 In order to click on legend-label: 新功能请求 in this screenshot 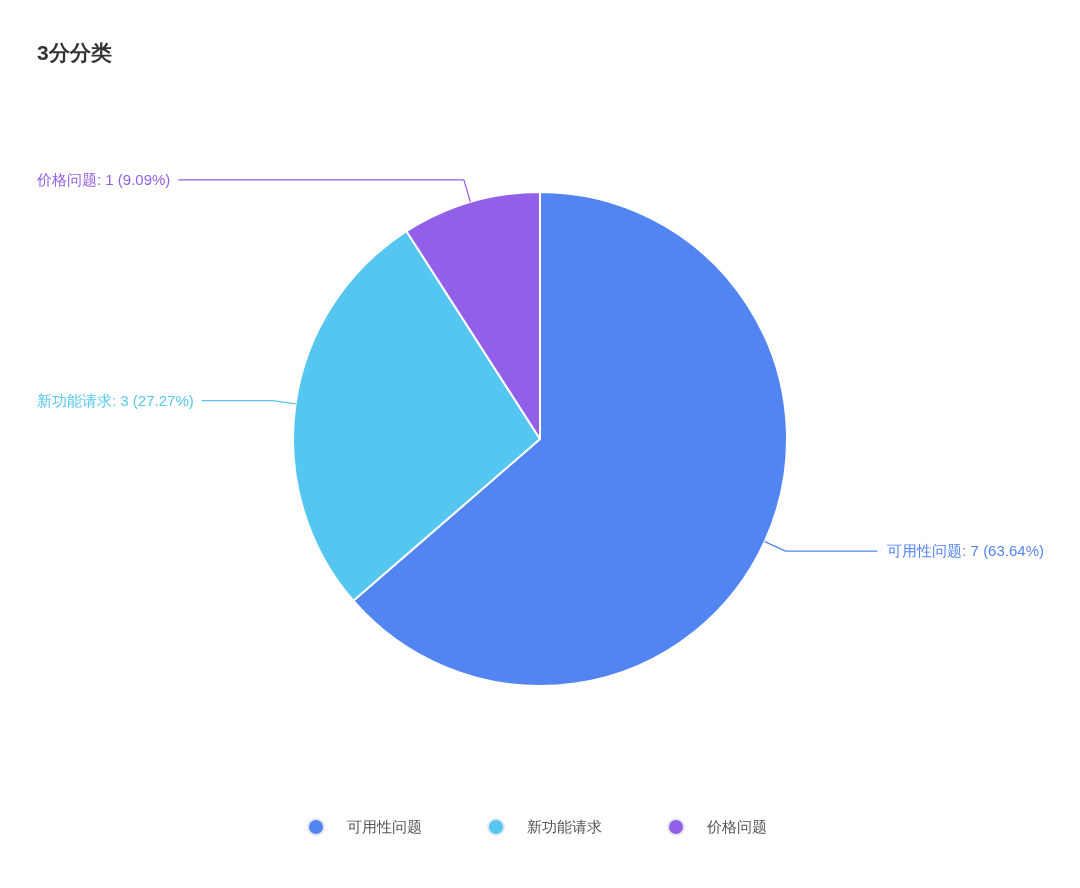, I will do `click(564, 826)`.